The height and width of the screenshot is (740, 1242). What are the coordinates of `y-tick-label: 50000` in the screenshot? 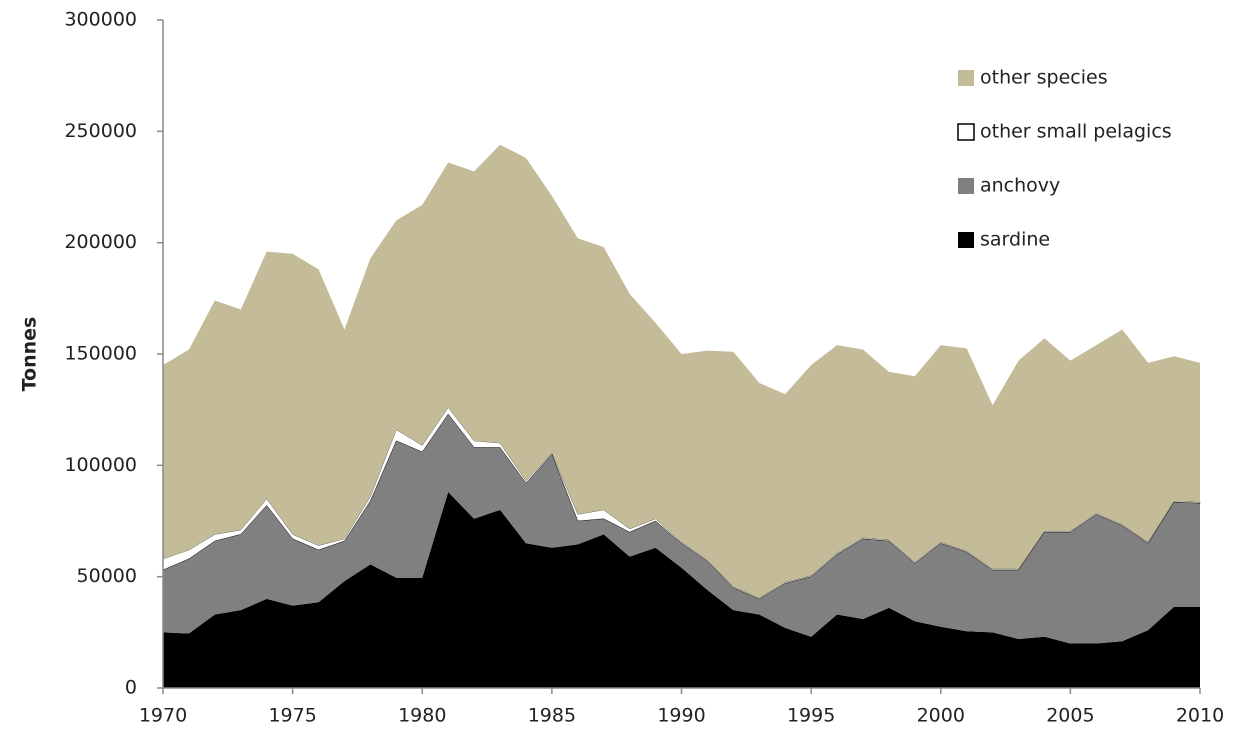 It's located at (107, 576).